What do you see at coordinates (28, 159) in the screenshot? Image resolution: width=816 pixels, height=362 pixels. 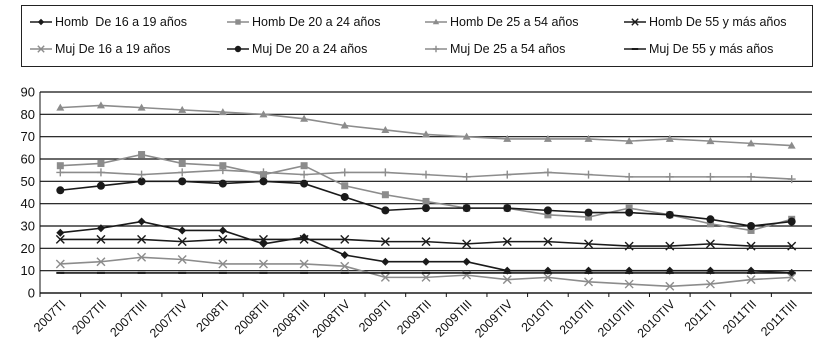 I see `y-tick-label: 60` at bounding box center [28, 159].